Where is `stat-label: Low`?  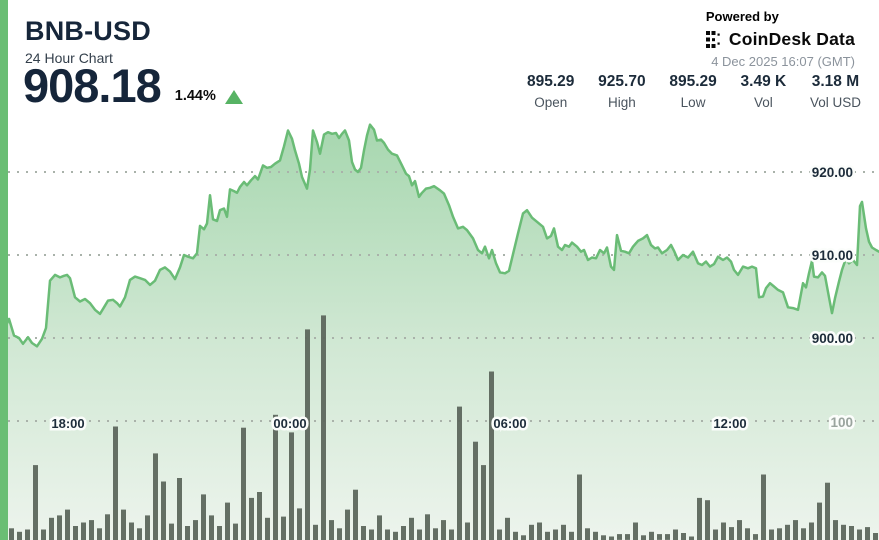
stat-label: Low is located at coordinates (693, 102).